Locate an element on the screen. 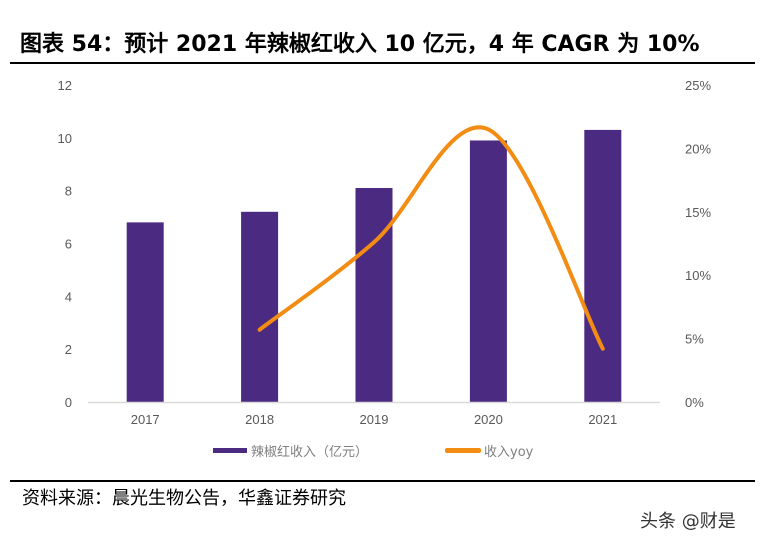 The width and height of the screenshot is (765, 544). x-tick-label: 2020 is located at coordinates (488, 419).